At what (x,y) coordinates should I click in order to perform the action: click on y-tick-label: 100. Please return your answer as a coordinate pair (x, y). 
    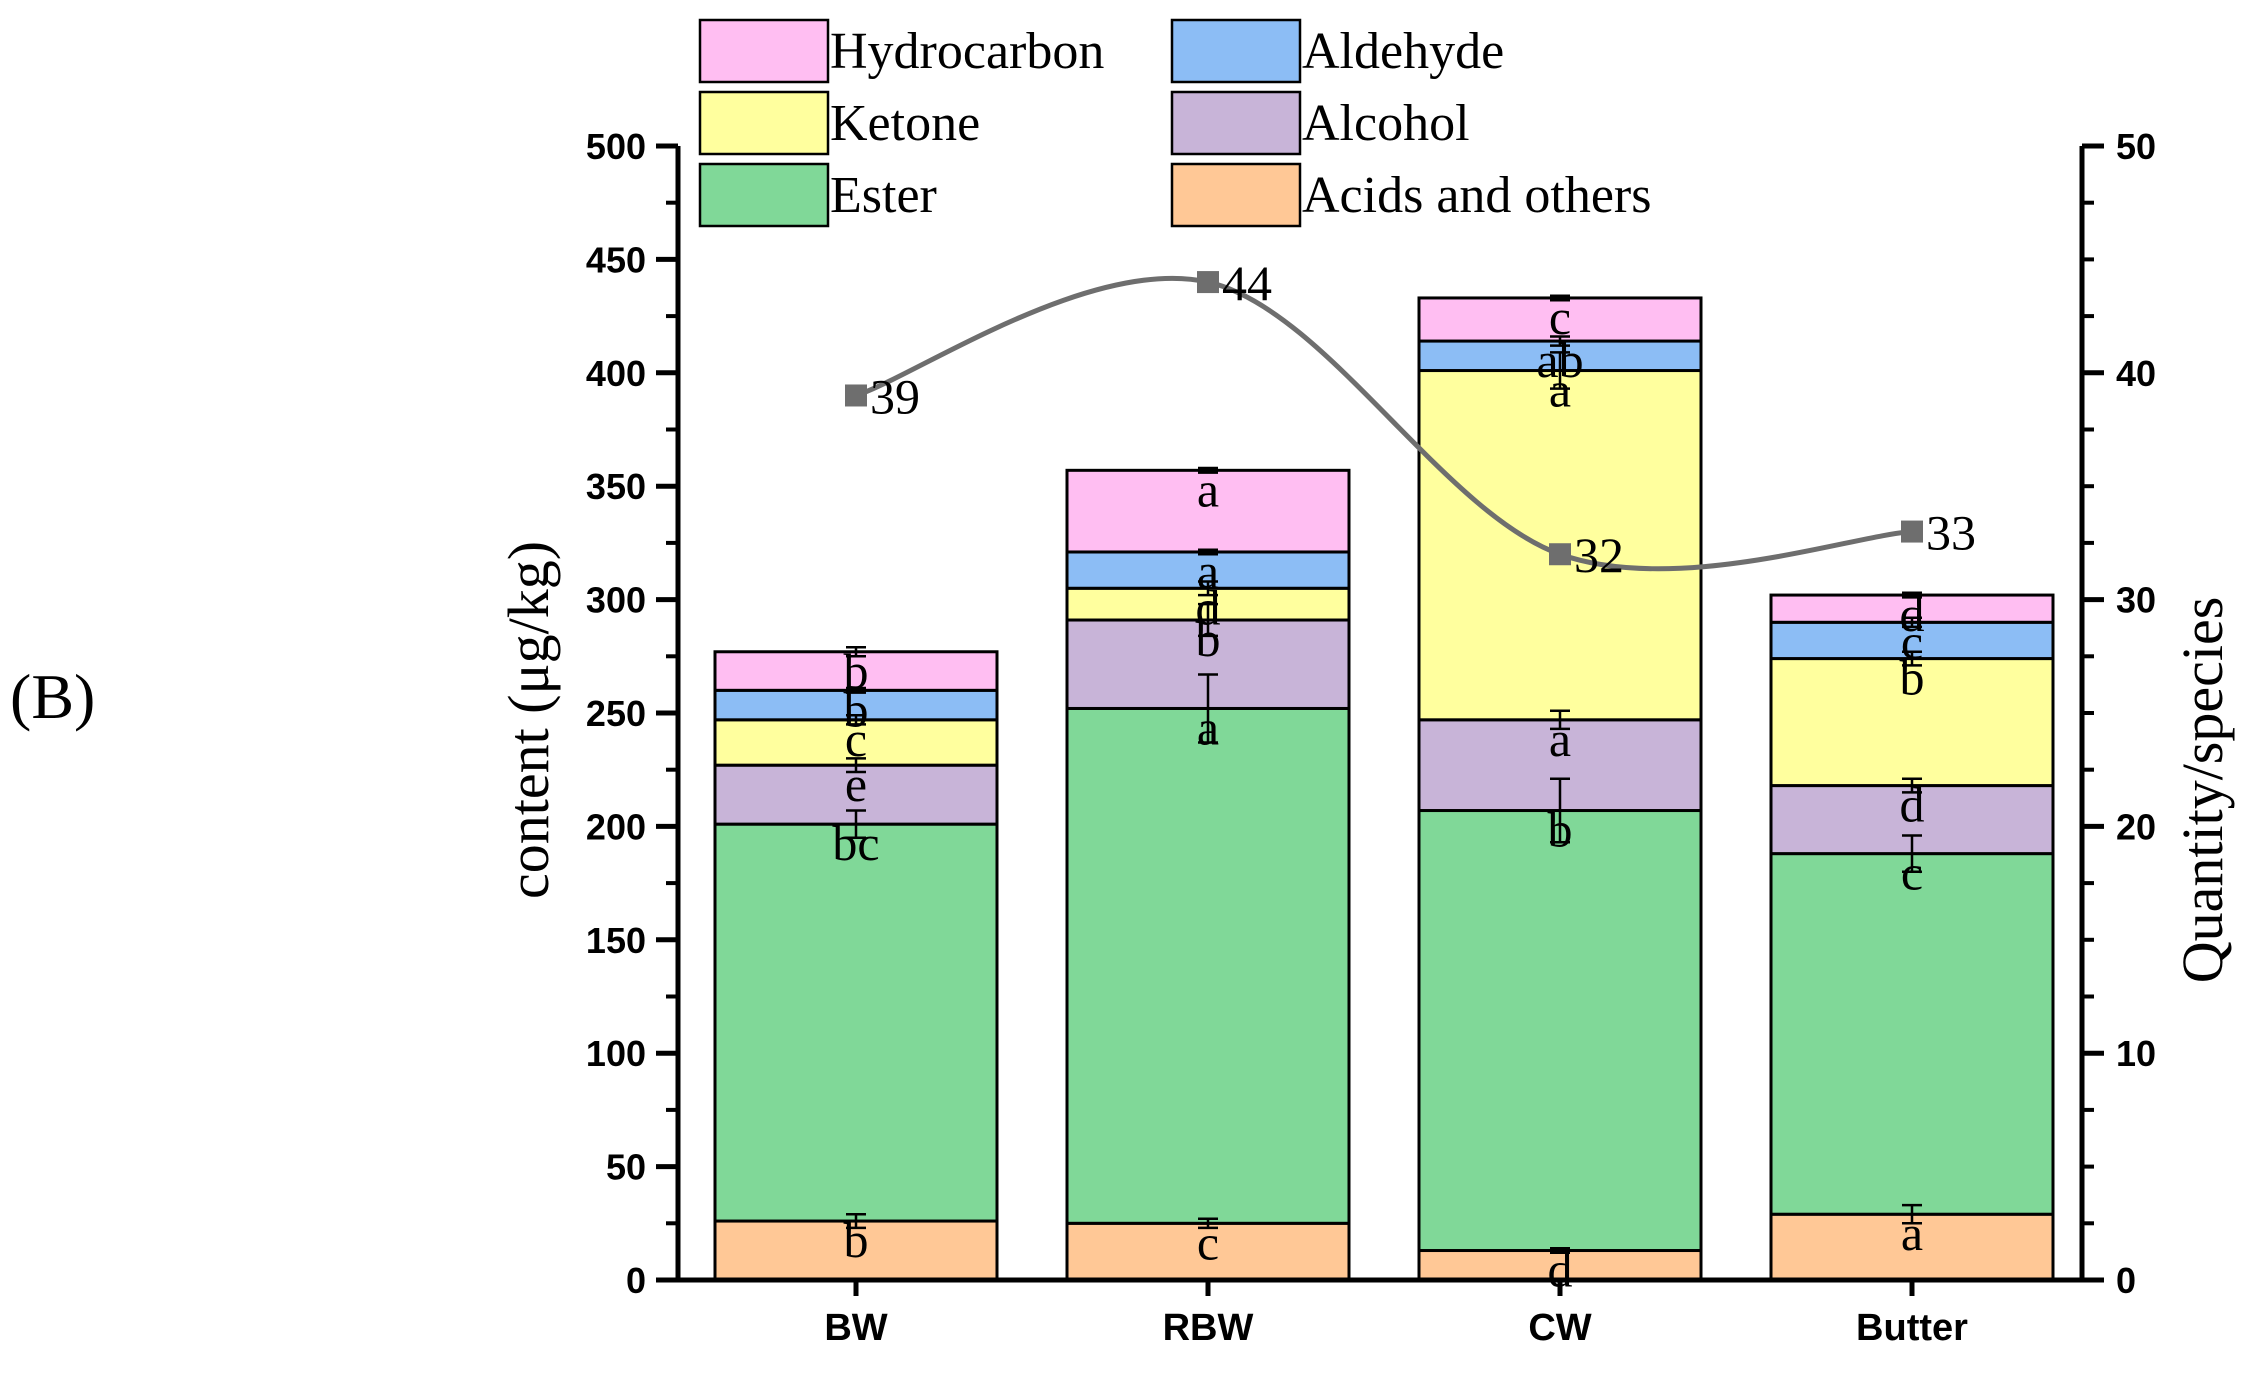
    Looking at the image, I should click on (616, 1053).